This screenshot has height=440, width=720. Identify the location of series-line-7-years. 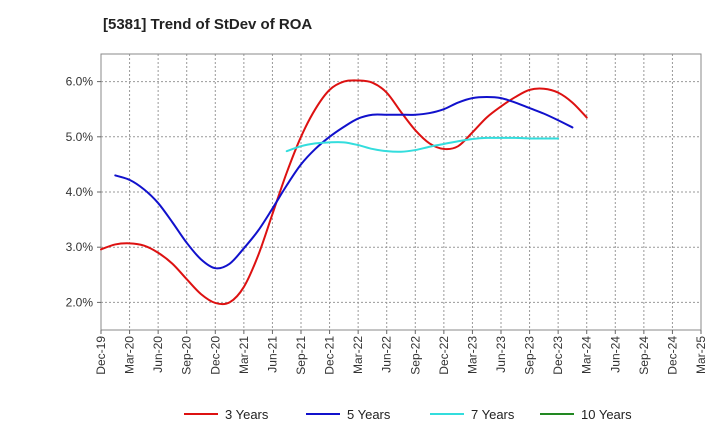
(422, 144).